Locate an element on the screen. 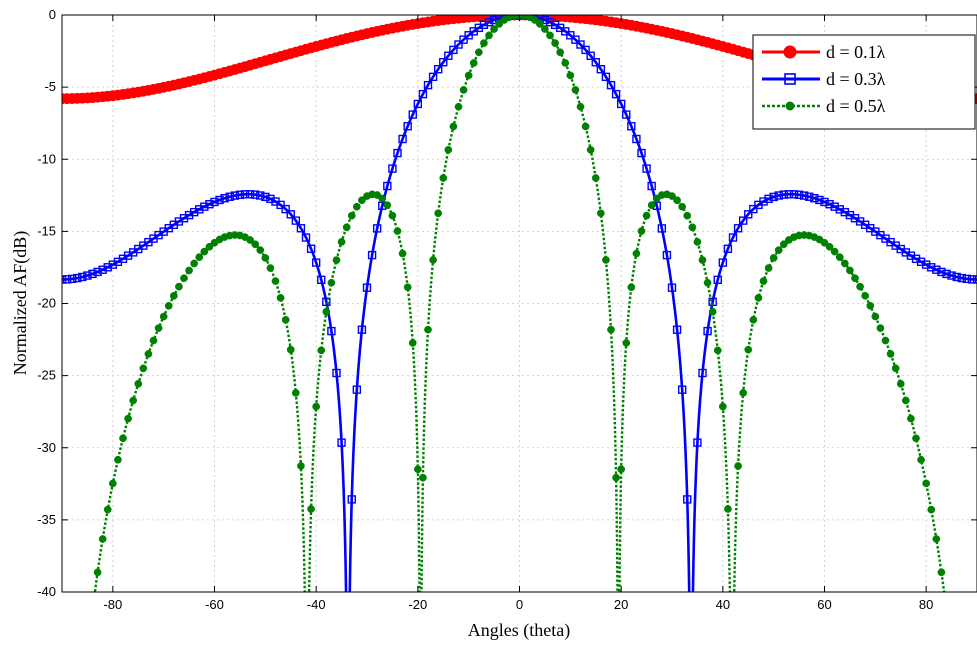 This screenshot has width=977, height=647. x-tick-label: 0 is located at coordinates (519, 604).